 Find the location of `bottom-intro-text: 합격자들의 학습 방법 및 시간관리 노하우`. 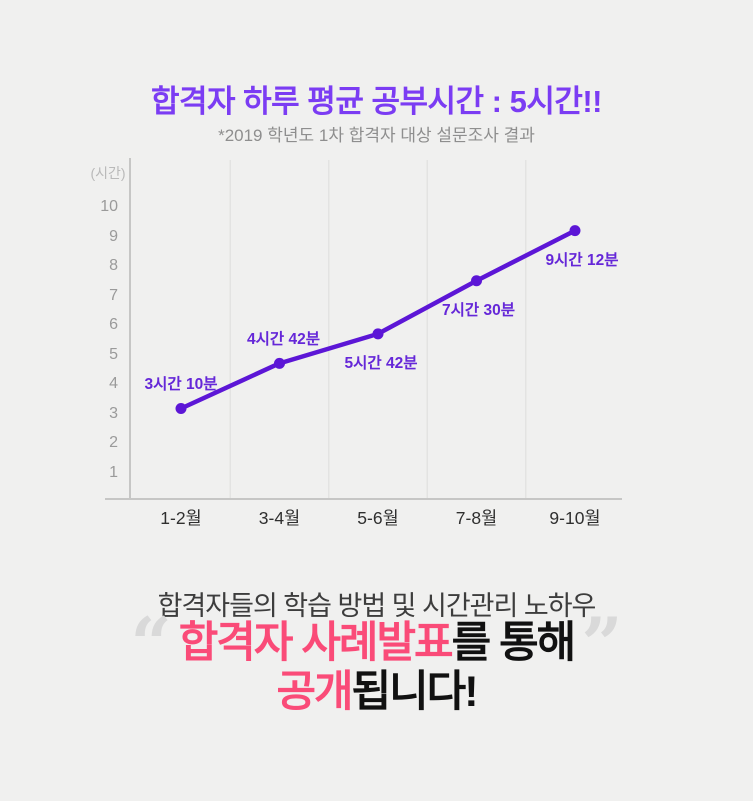

bottom-intro-text: 합격자들의 학습 방법 및 시간관리 노하우 is located at coordinates (377, 606).